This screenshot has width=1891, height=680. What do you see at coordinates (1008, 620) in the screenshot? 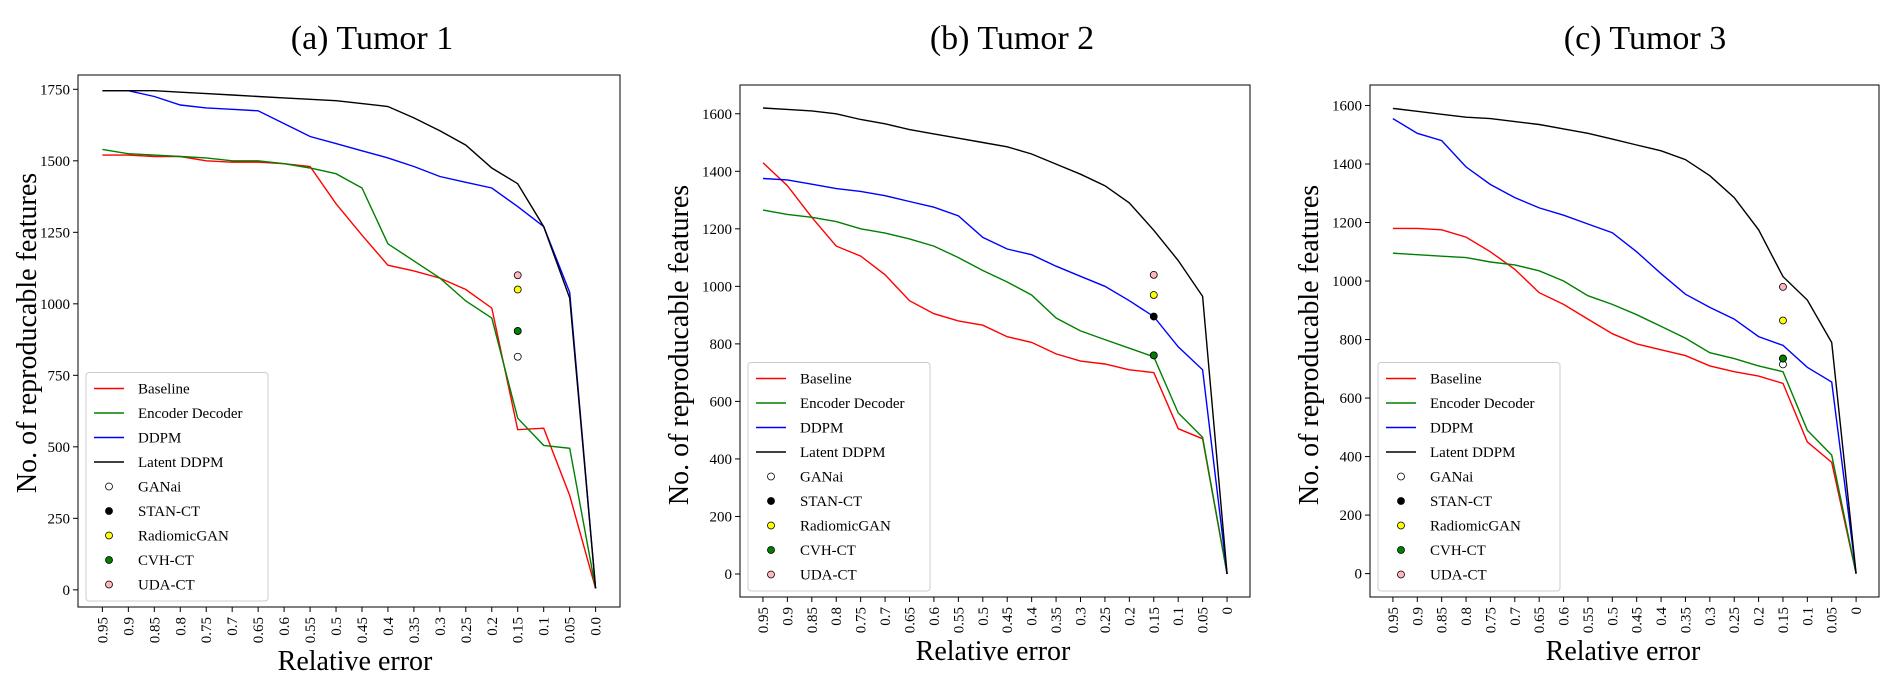
I see `x-tick-label: 0.45` at bounding box center [1008, 620].